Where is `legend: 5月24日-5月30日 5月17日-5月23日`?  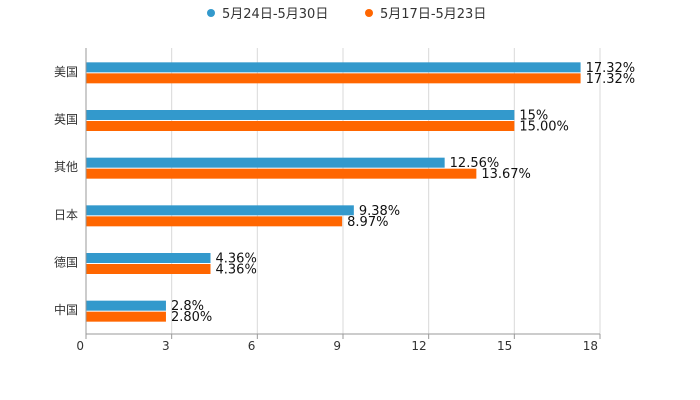
legend: 5月24日-5月30日 5月17日-5月23日 is located at coordinates (346, 14).